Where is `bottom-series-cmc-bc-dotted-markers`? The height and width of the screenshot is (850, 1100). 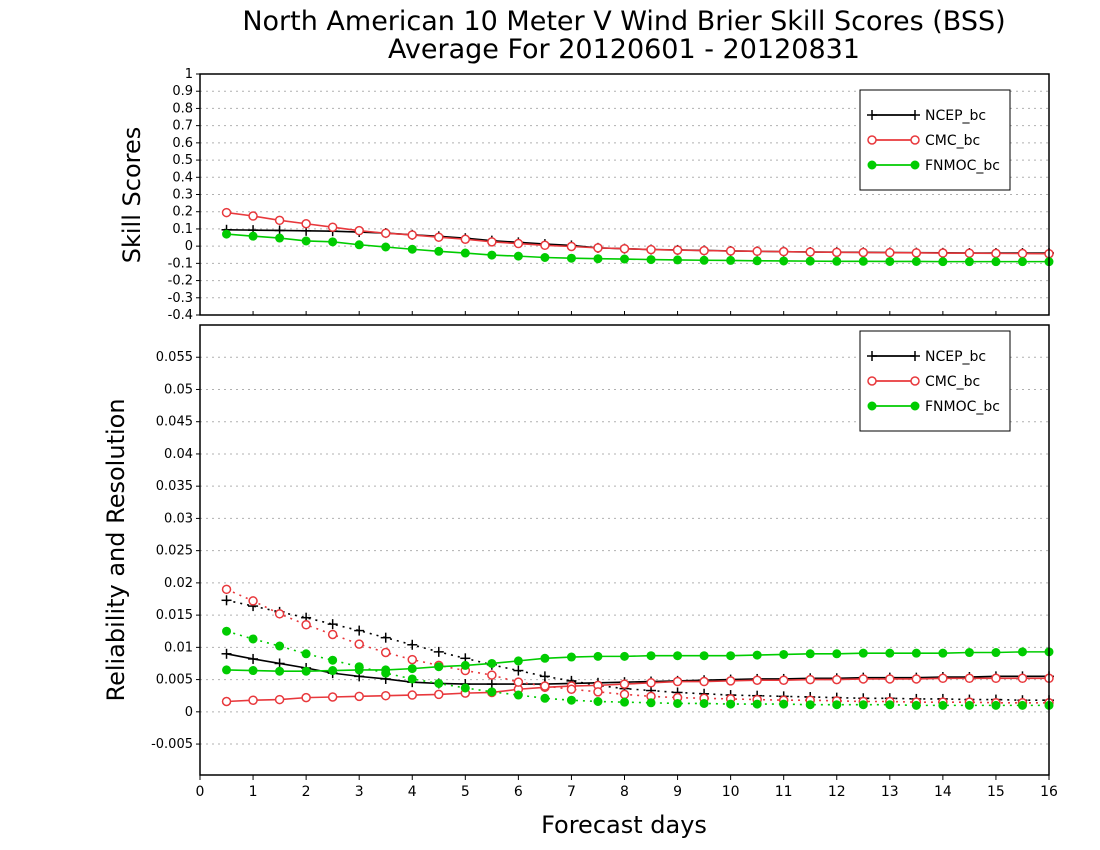 bottom-series-cmc-bc-dotted-markers is located at coordinates (637, 646).